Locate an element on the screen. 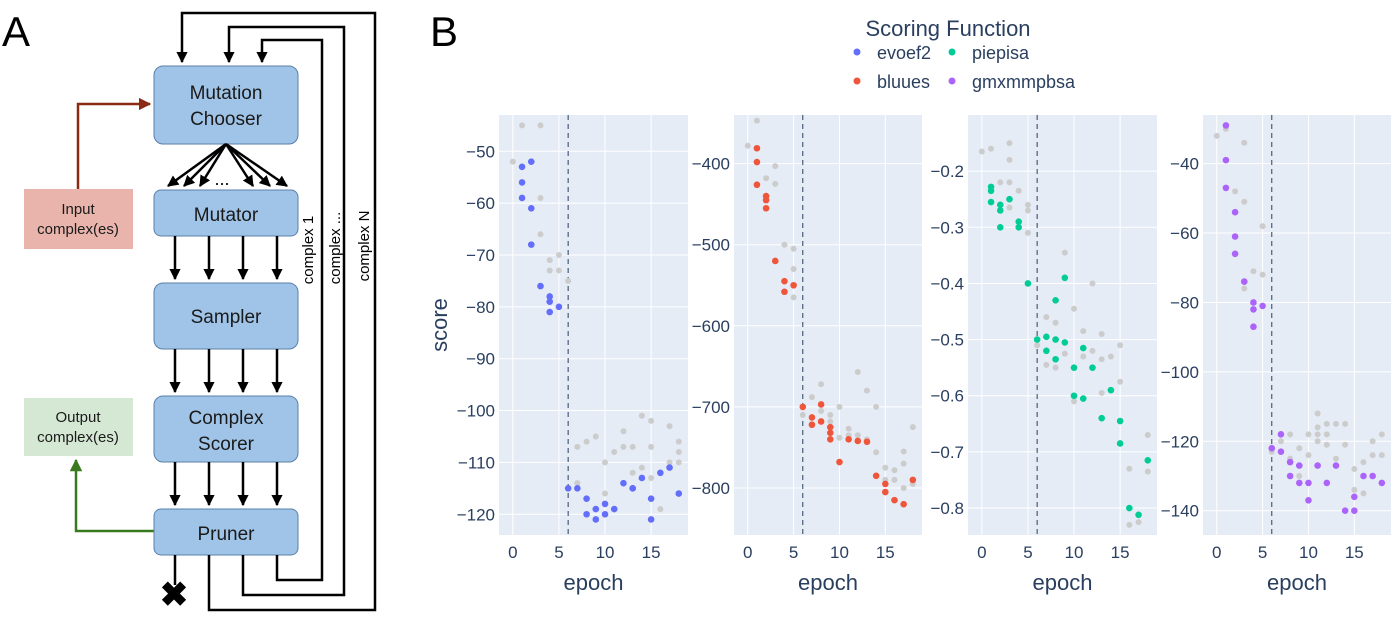  y-tick-label: −800 is located at coordinates (711, 488).